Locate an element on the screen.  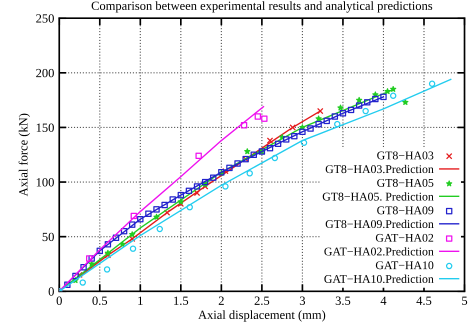
legend-label: GAT−HA02.Prediction is located at coordinates (379, 251).